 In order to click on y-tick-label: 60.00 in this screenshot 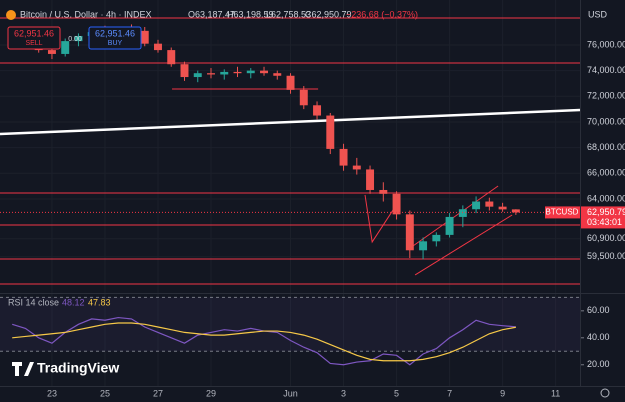, I will do `click(598, 310)`.